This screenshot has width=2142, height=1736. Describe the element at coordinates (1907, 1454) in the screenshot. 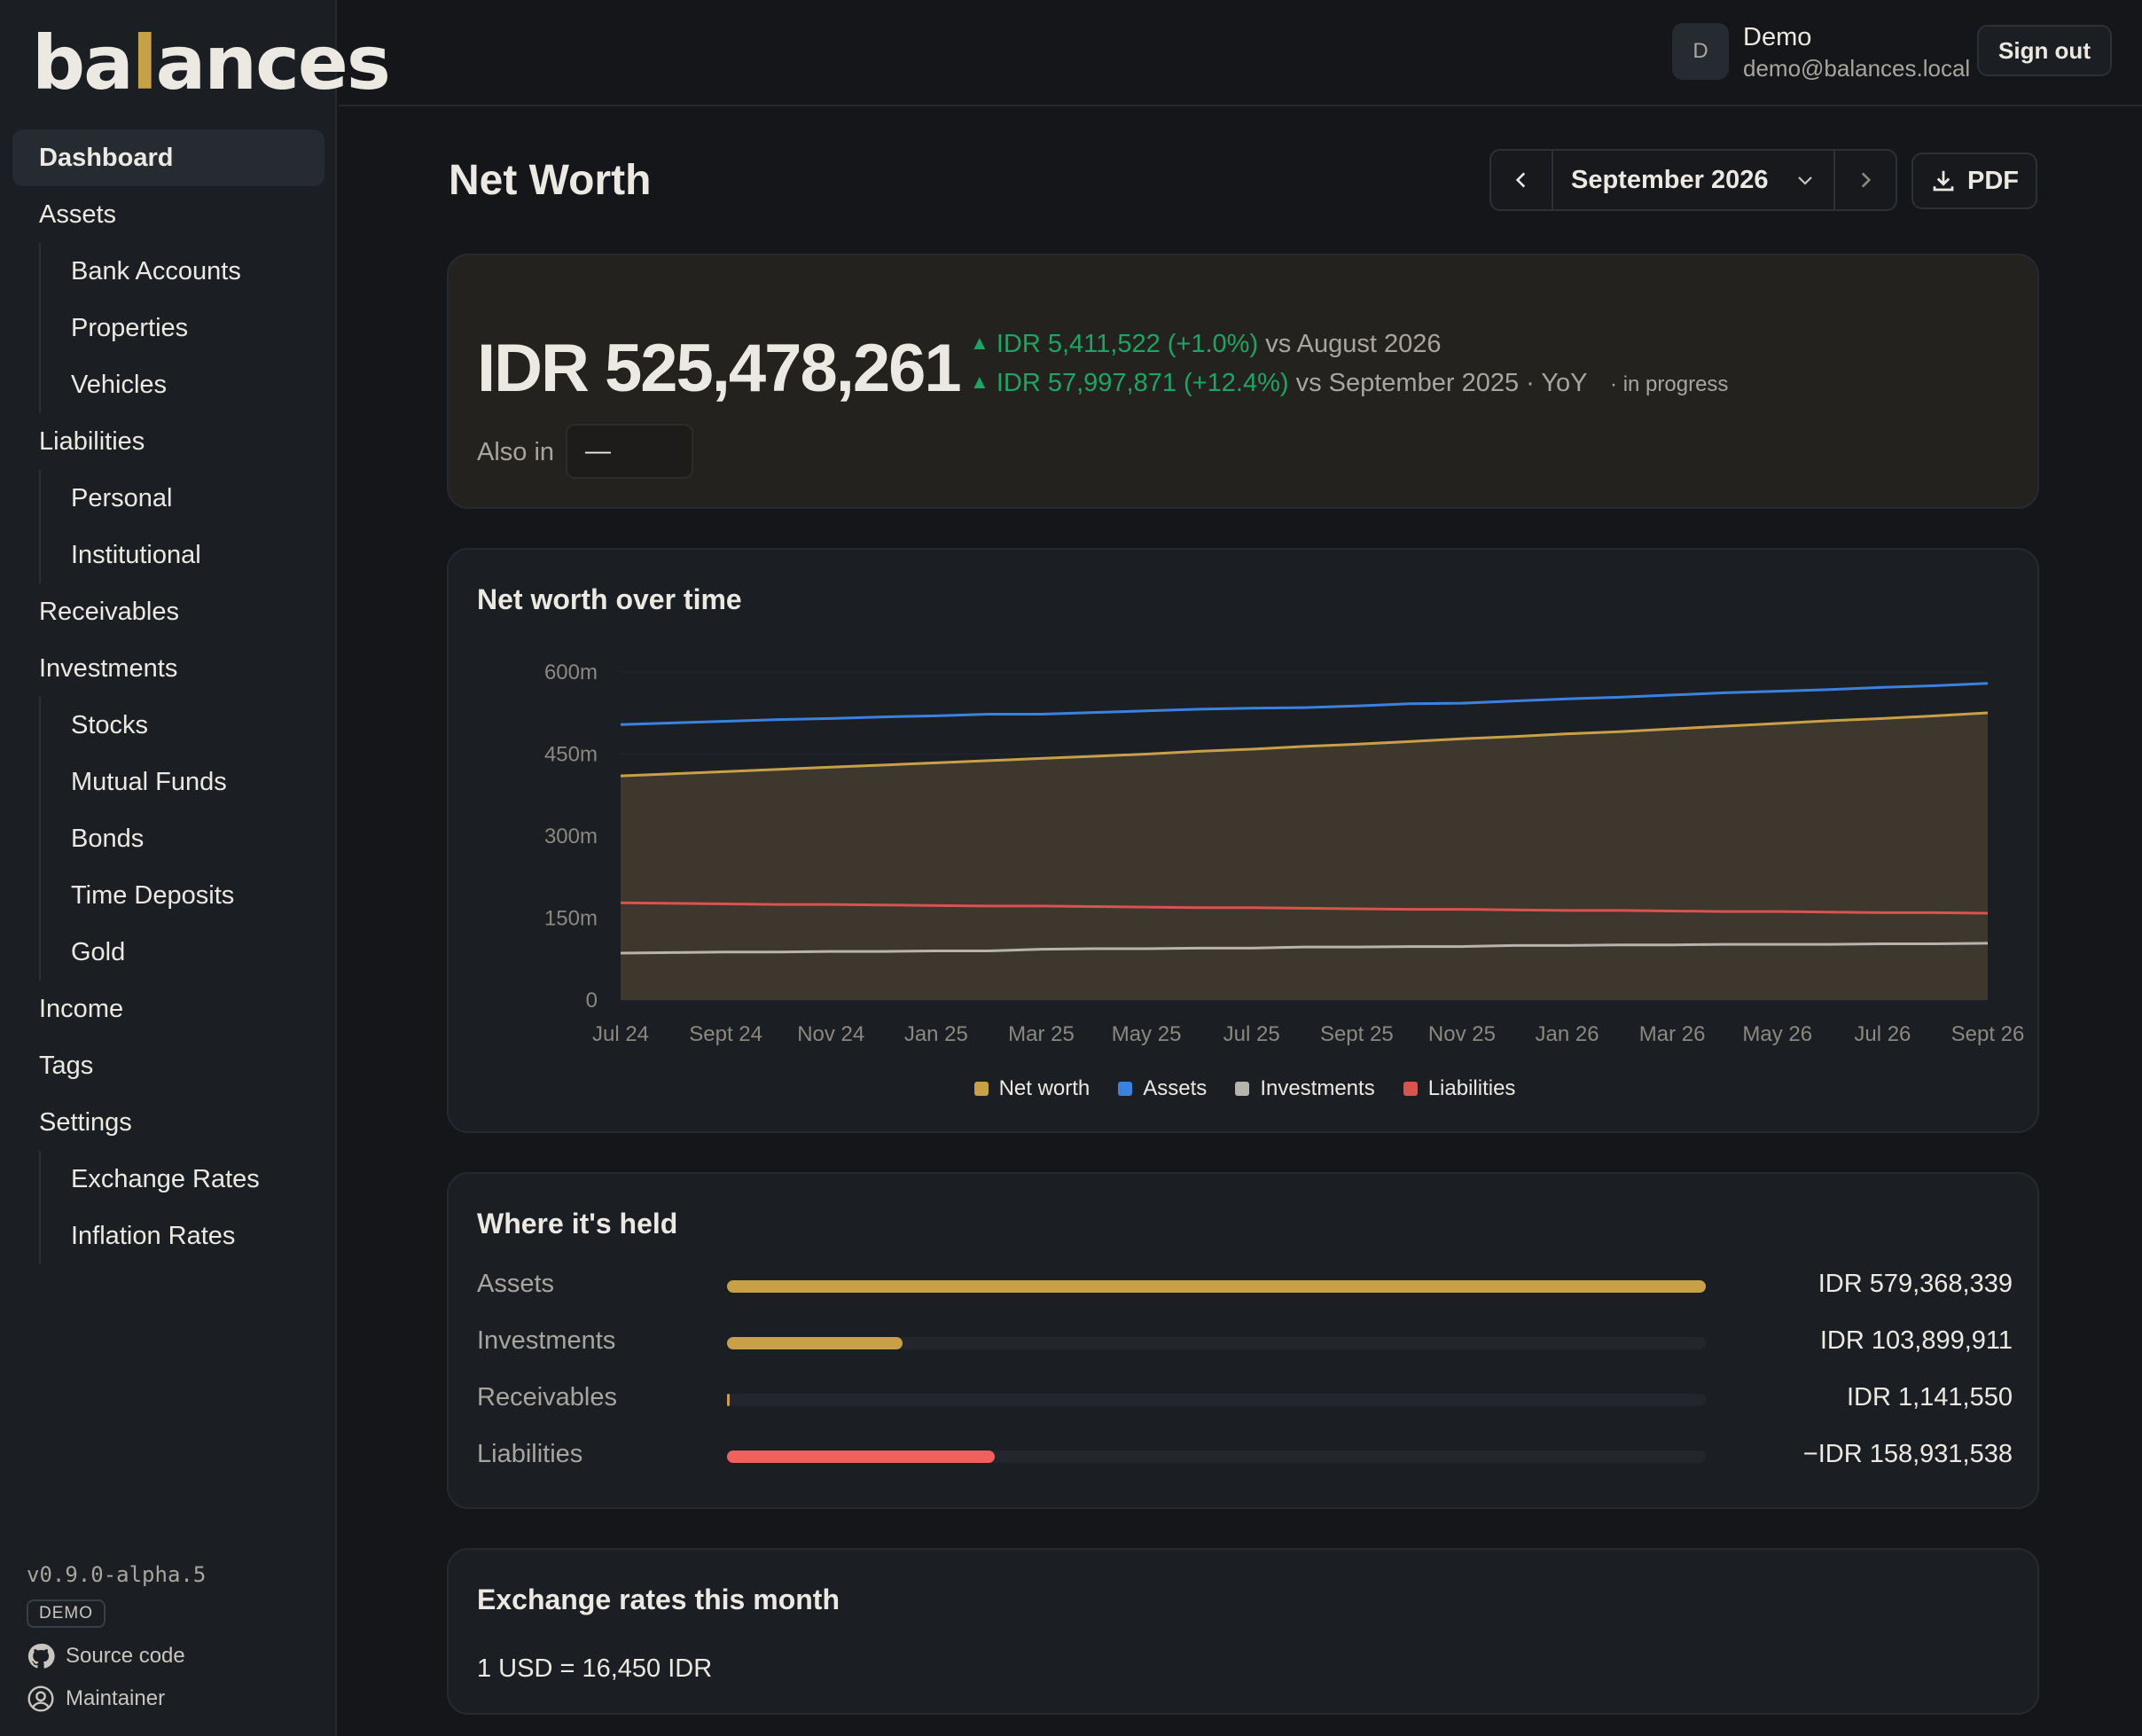

I see `held-row-value: −IDR 158,931,538` at that location.